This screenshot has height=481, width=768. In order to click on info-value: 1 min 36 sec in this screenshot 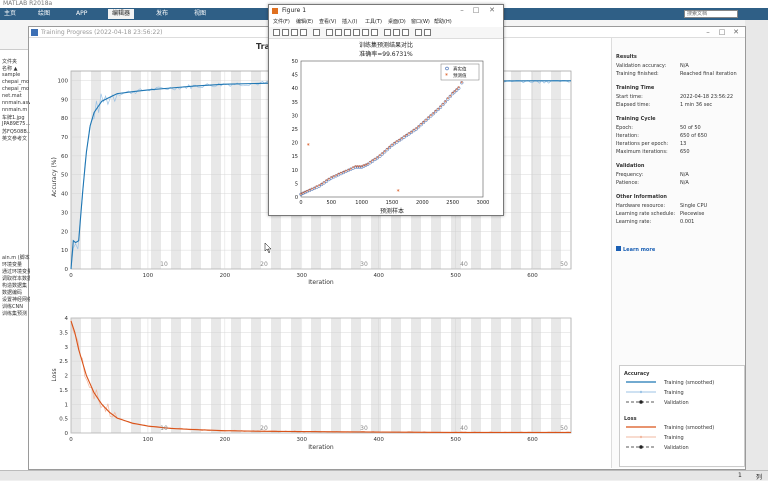, I will do `click(696, 105)`.